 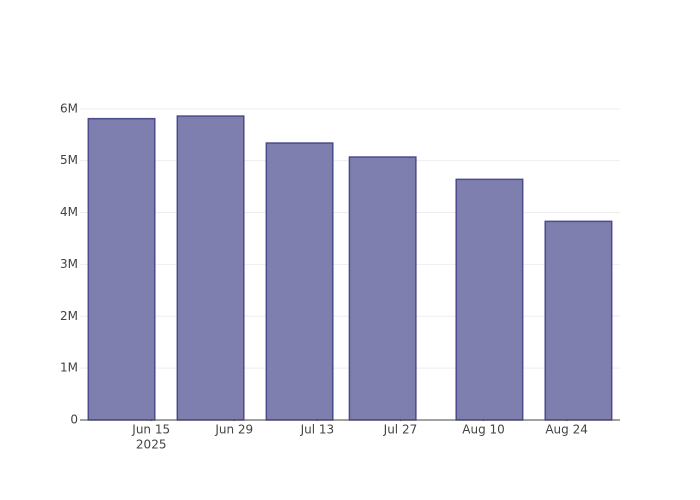 I want to click on x-tick-year: 2025, so click(x=151, y=445).